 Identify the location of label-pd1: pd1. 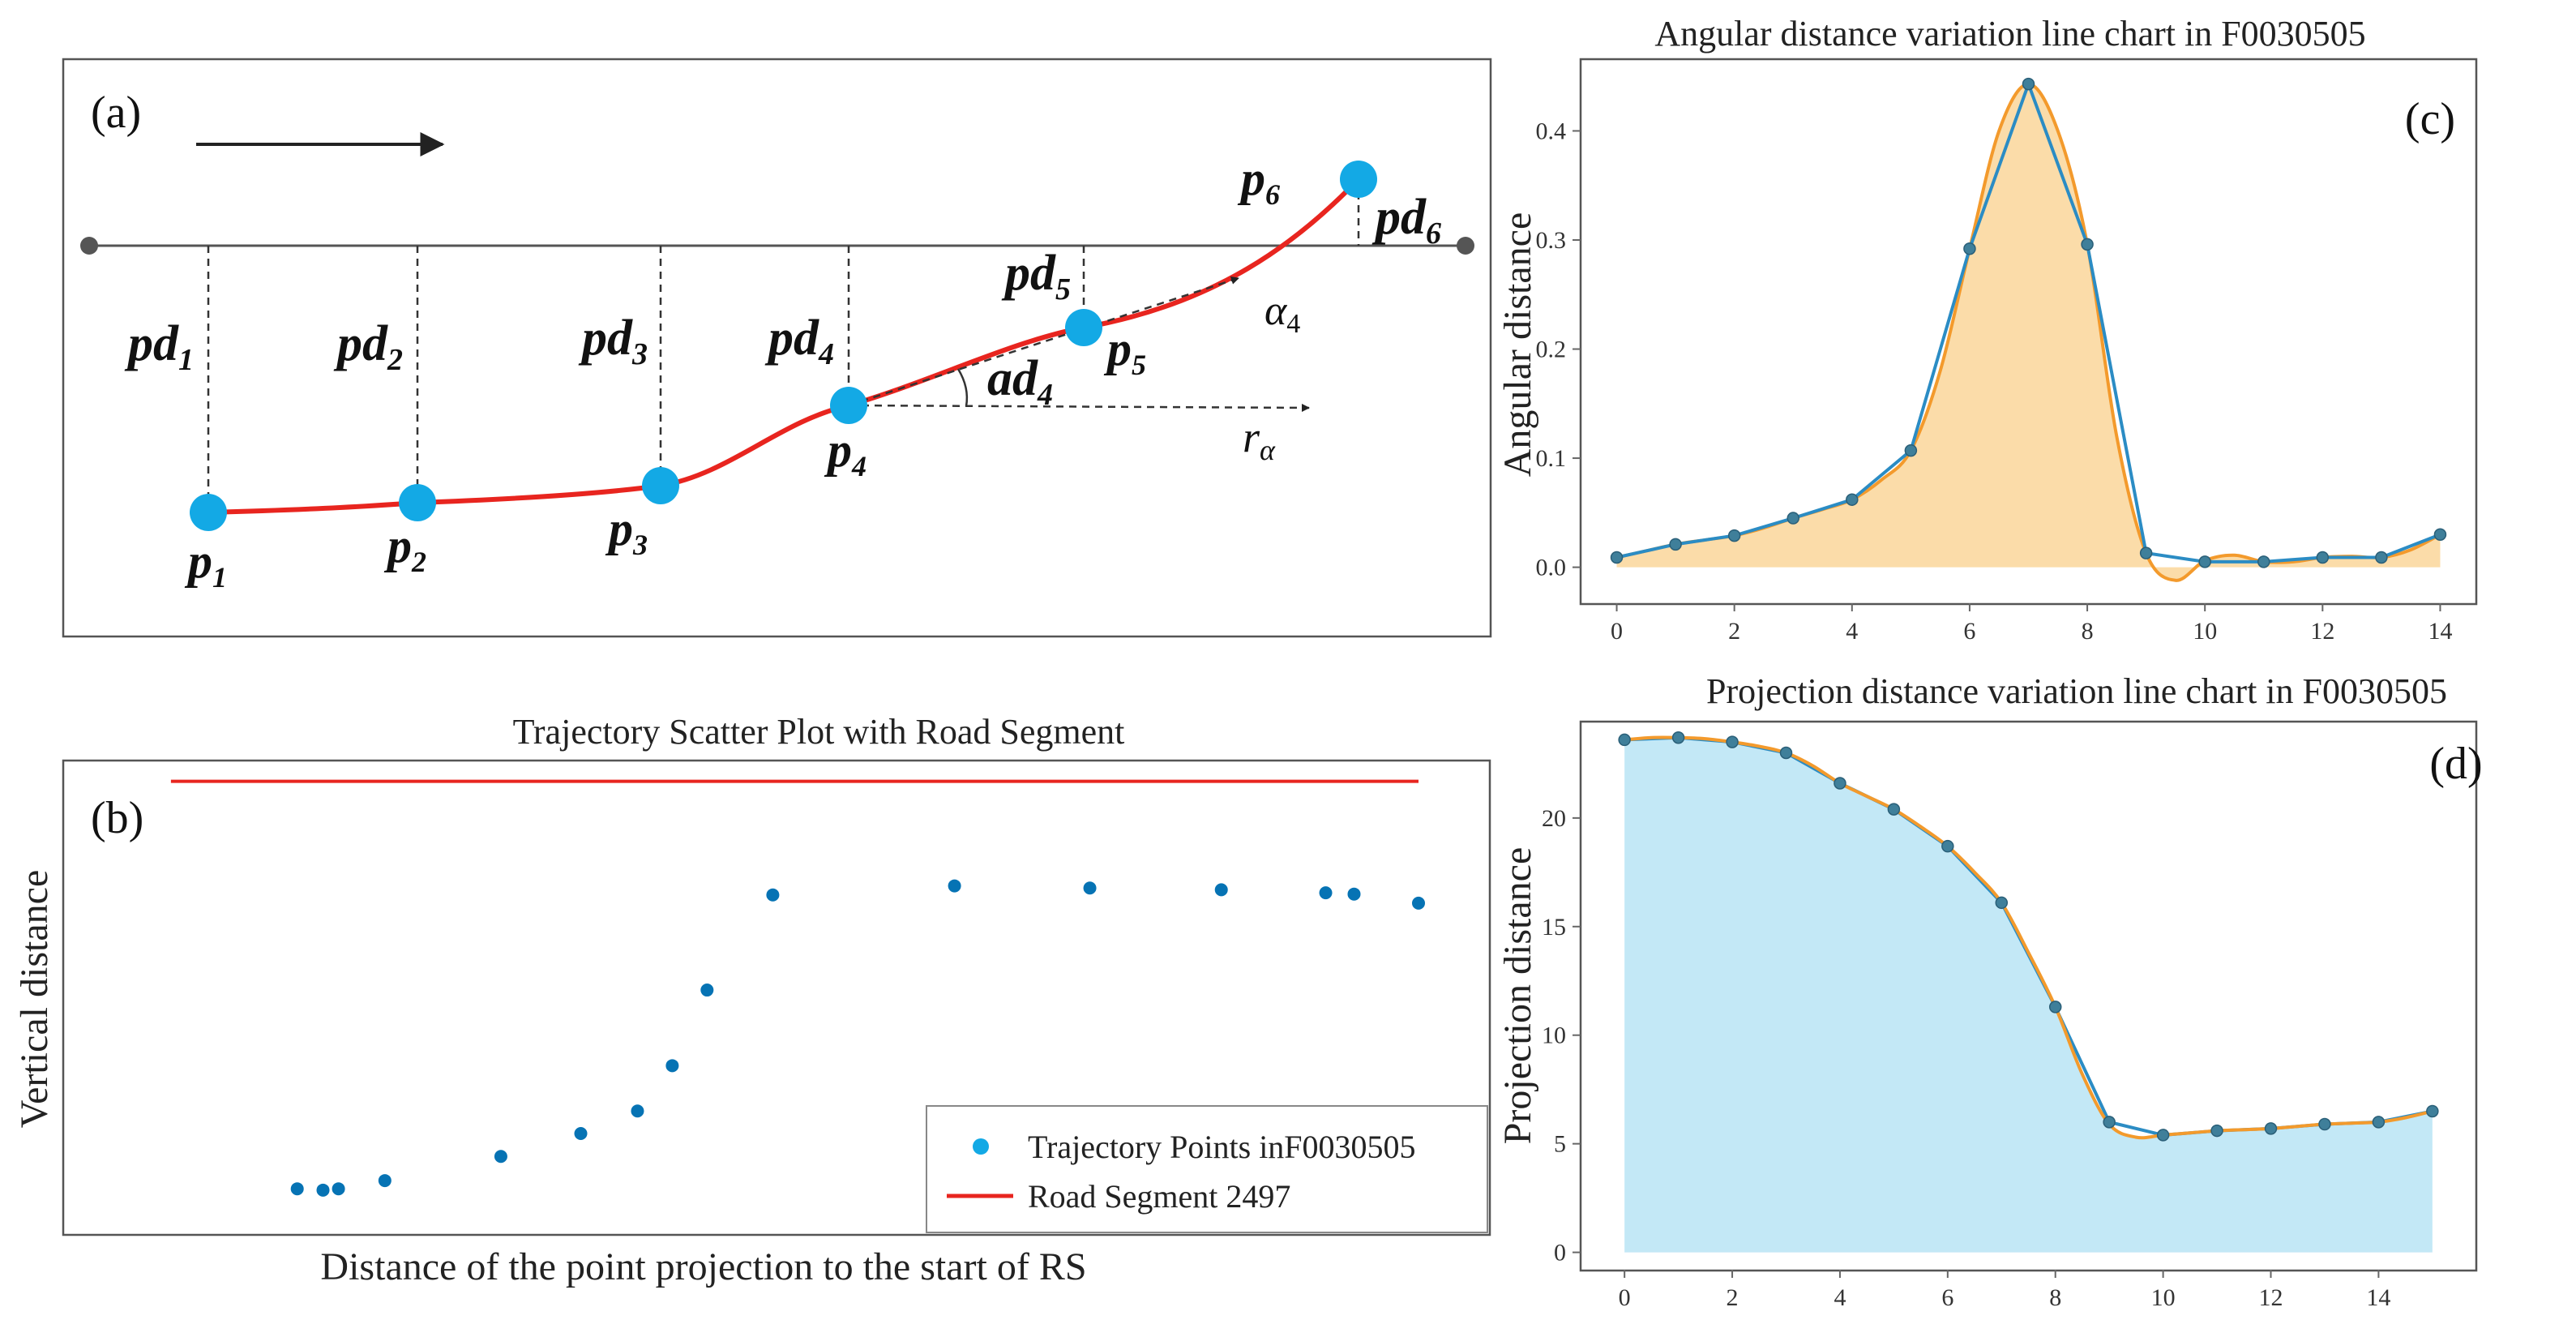
(159, 347).